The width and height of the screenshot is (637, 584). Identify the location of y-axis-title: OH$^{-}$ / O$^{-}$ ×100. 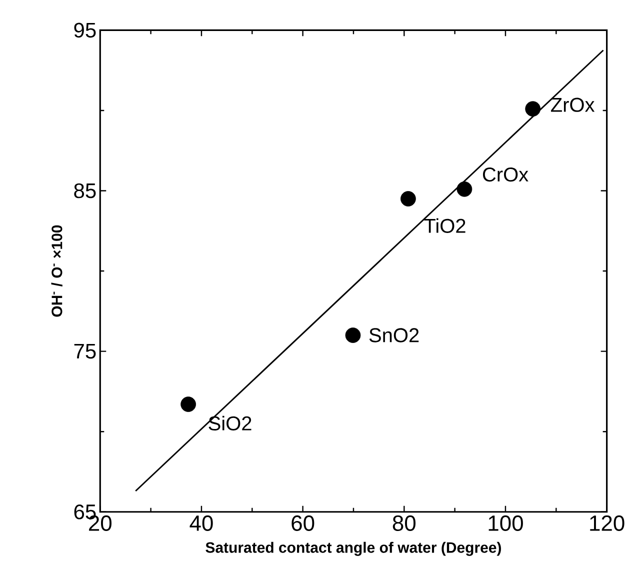
(56, 271).